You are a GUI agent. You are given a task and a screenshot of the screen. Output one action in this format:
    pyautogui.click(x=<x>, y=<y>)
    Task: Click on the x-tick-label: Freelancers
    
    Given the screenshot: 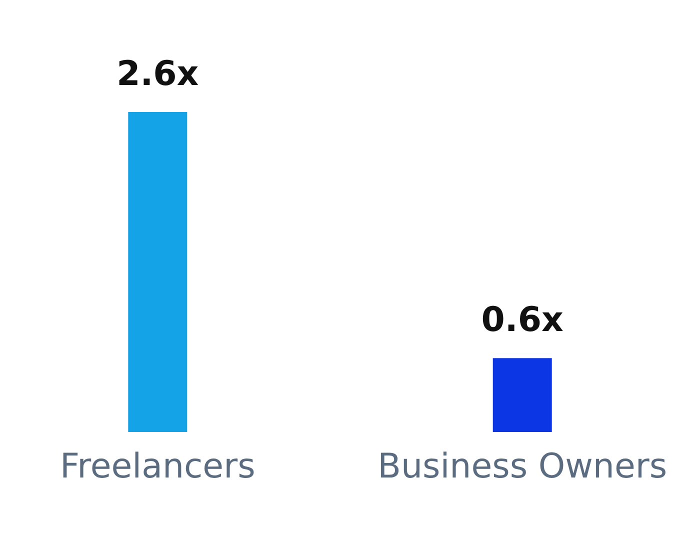 What is the action you would take?
    pyautogui.click(x=158, y=466)
    